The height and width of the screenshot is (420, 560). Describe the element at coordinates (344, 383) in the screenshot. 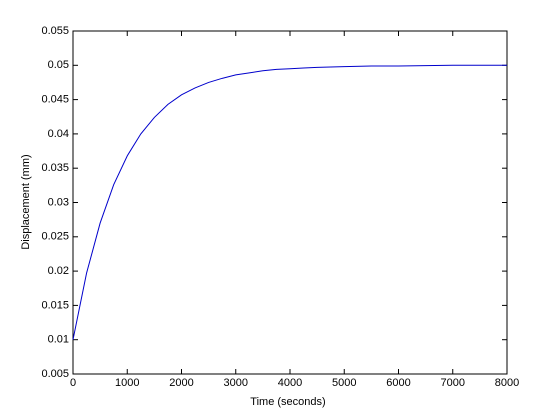

I see `x-tick-label: 5000` at that location.